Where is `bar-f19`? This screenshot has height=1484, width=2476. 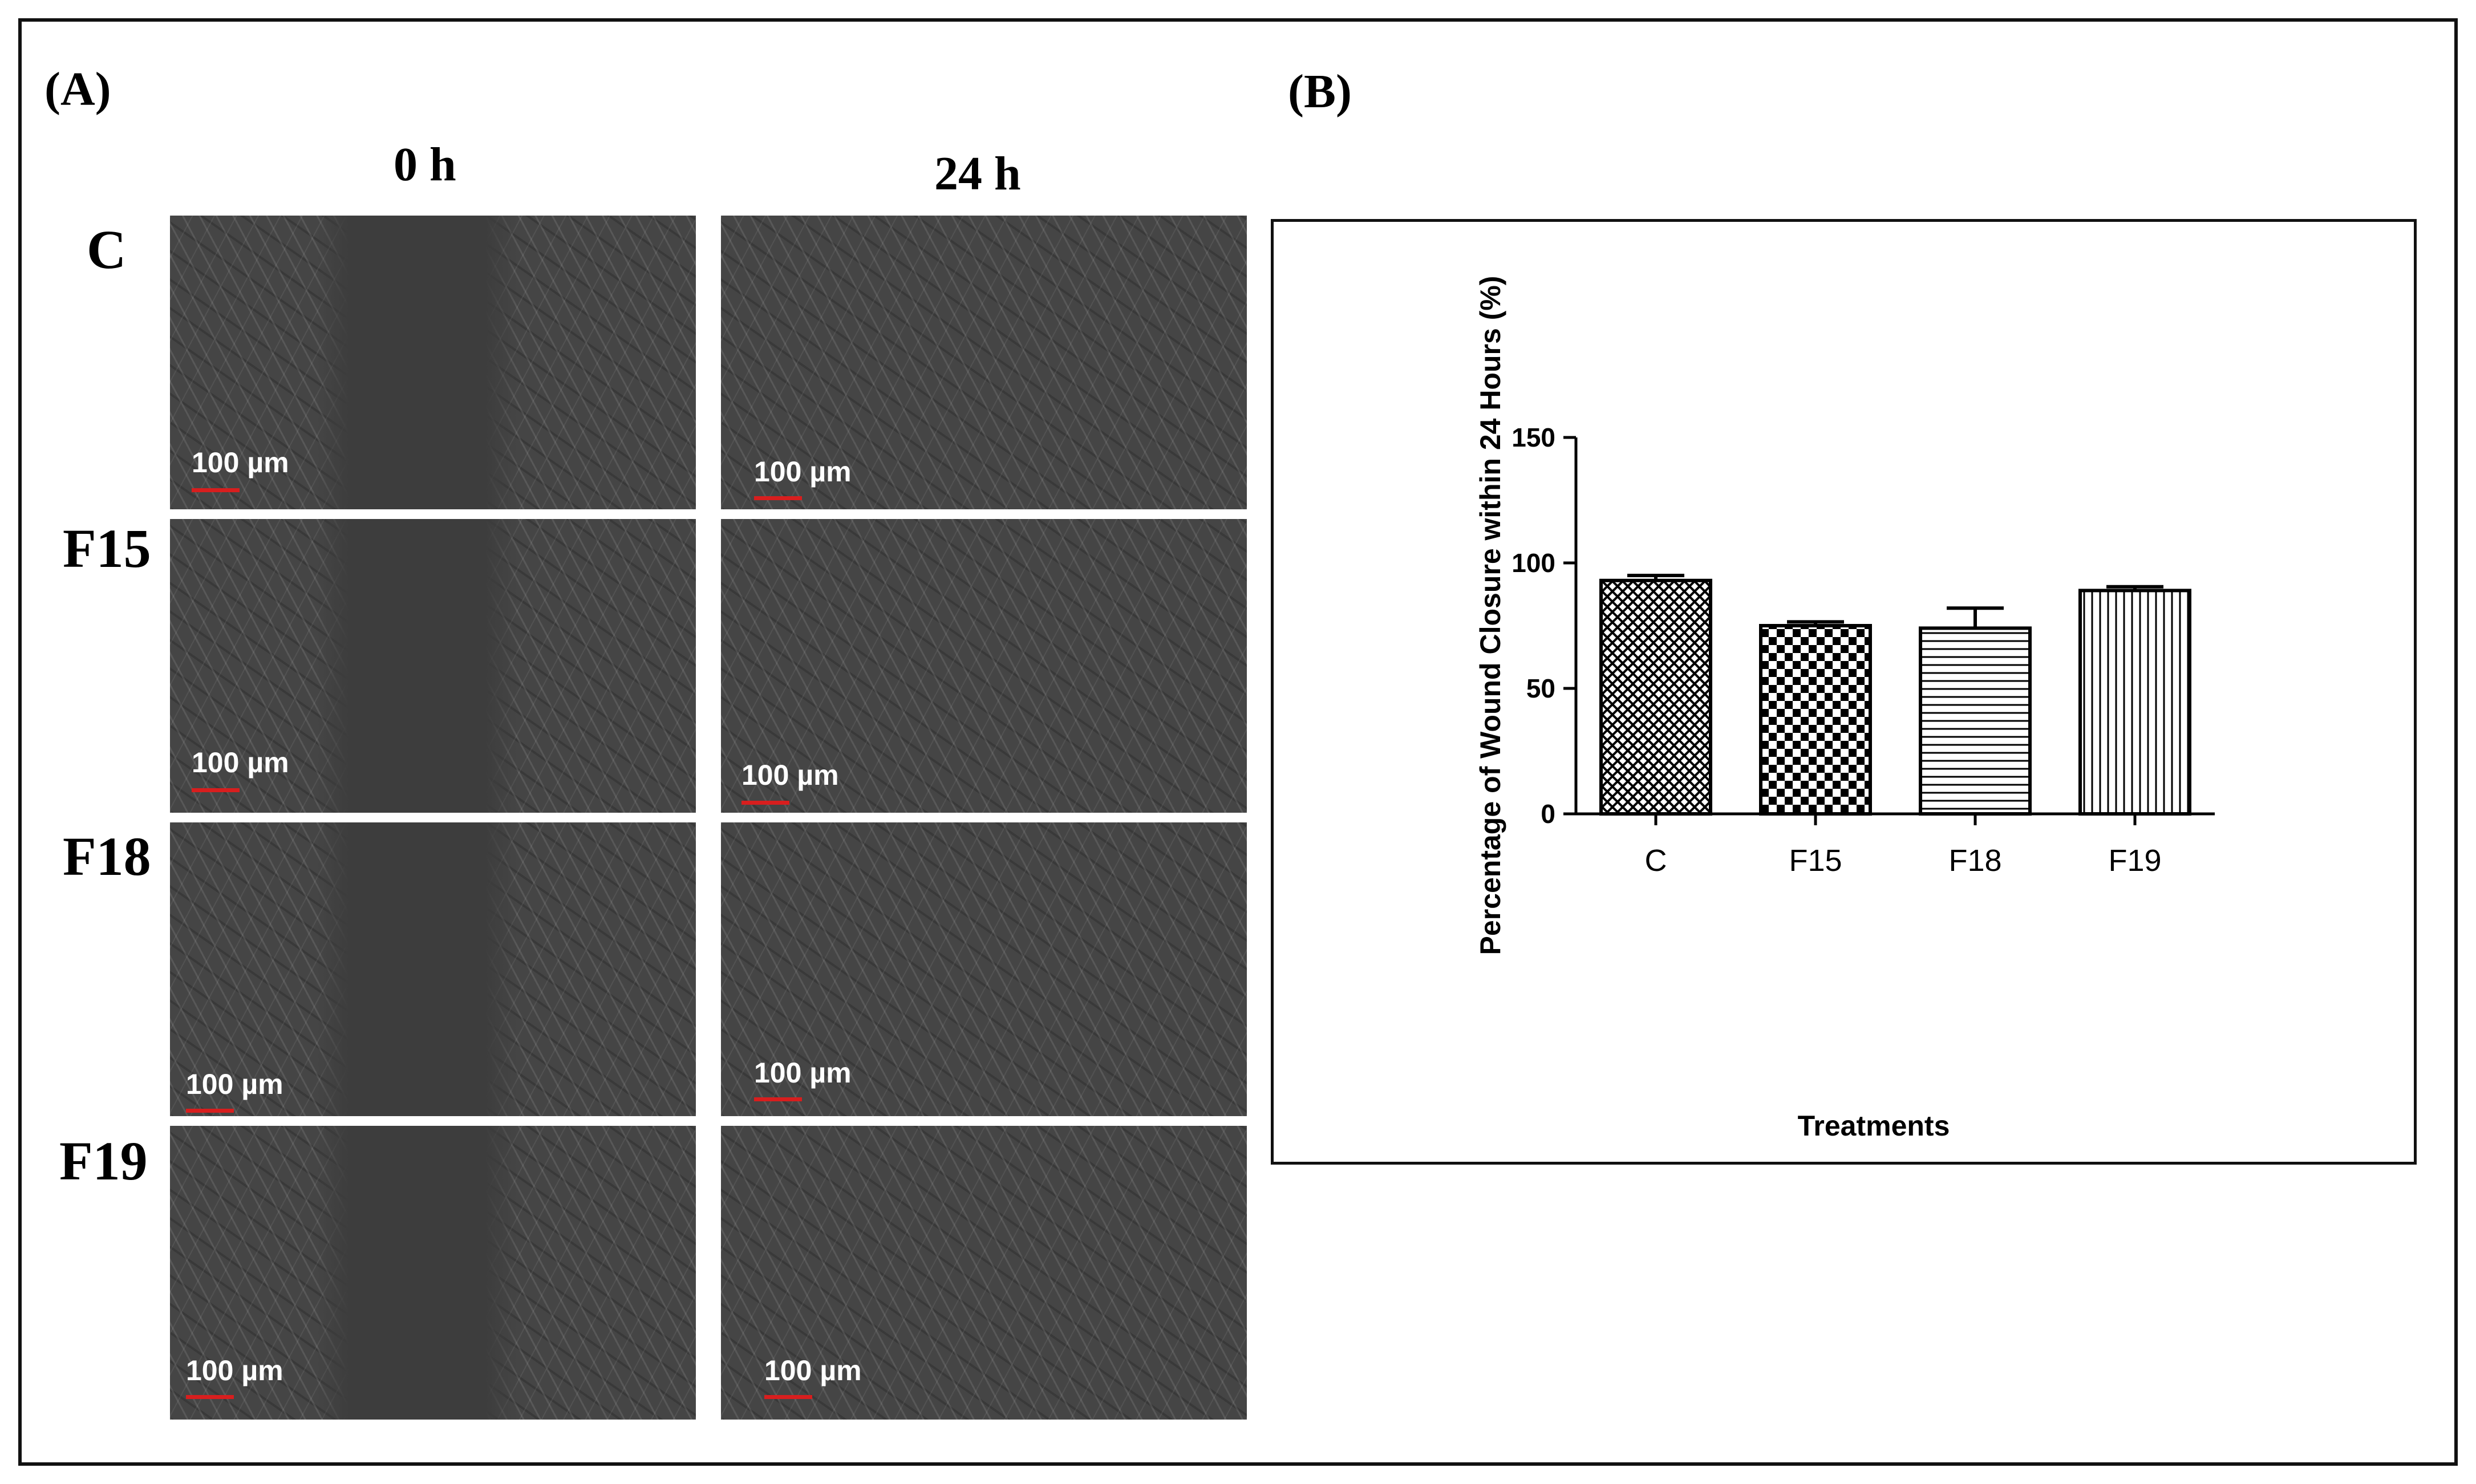
bar-f19 is located at coordinates (2134, 702).